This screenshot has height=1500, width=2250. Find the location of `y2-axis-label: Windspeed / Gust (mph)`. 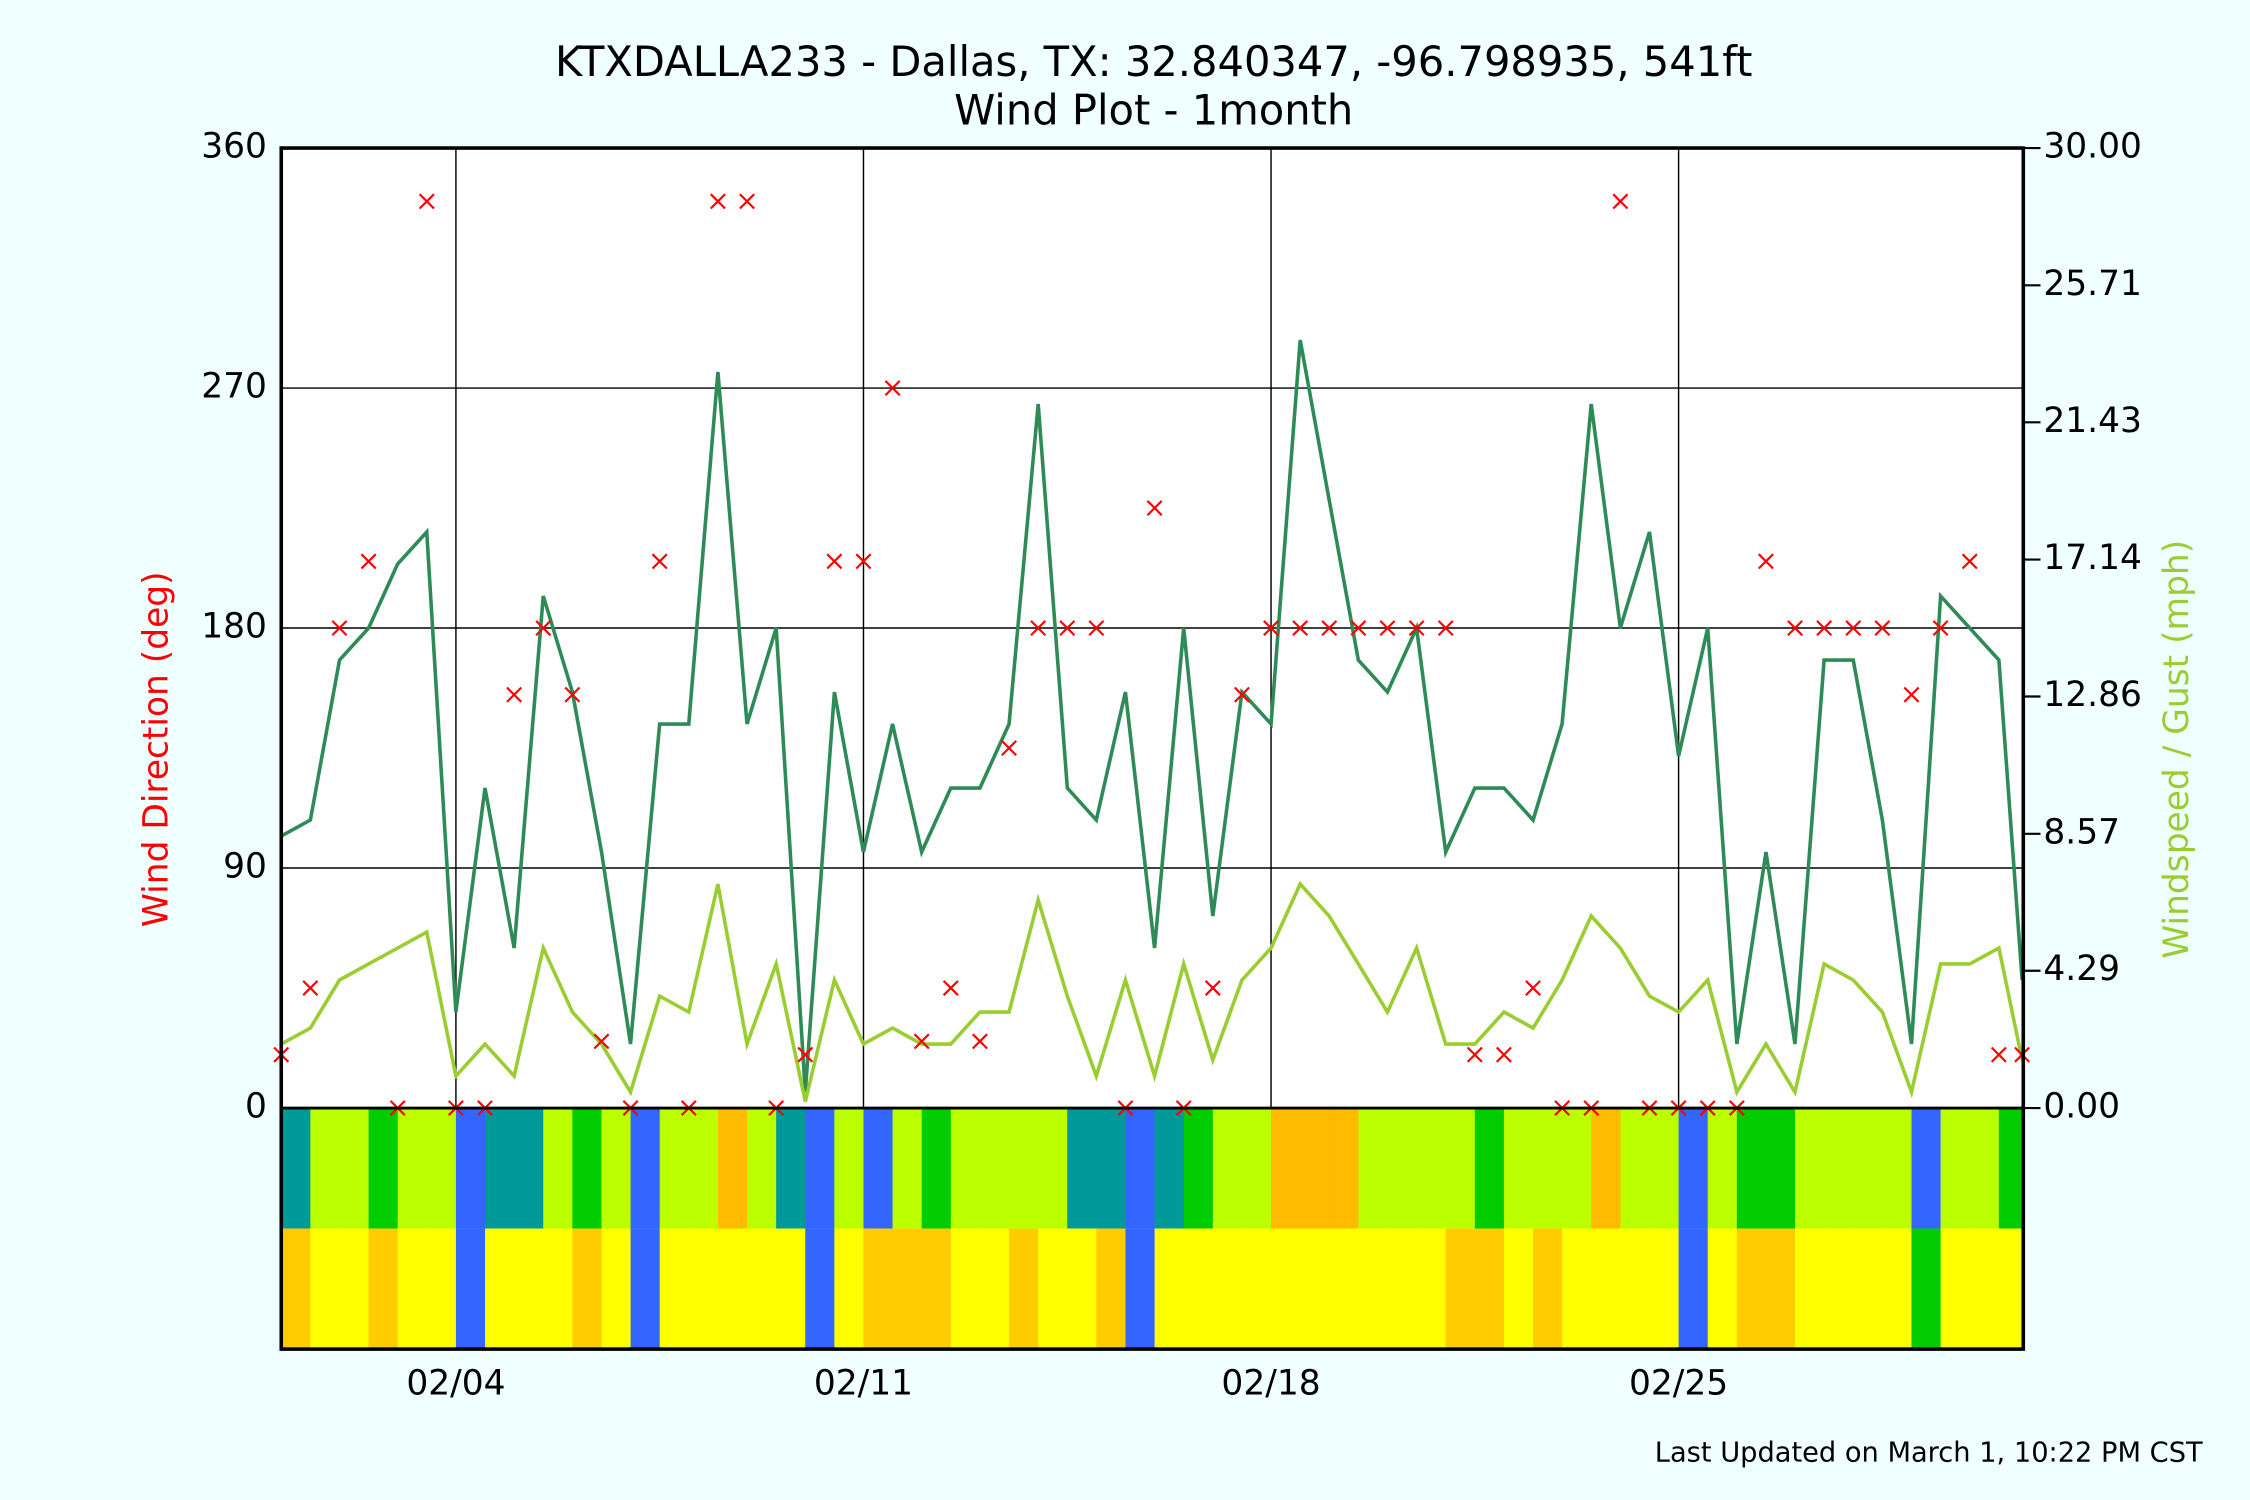

y2-axis-label: Windspeed / Gust (mph) is located at coordinates (2177, 749).